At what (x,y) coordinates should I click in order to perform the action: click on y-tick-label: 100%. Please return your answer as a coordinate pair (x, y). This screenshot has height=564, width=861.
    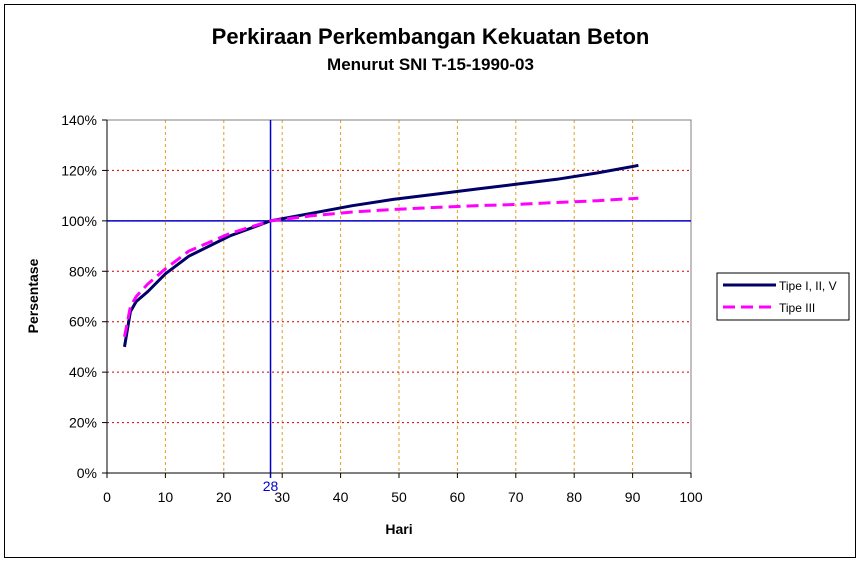
    Looking at the image, I should click on (79, 221).